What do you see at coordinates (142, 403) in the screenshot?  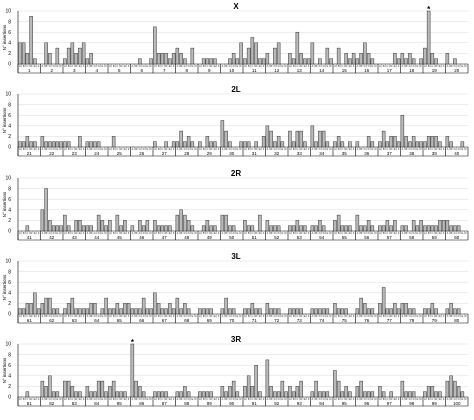 I see `division-label: 86` at bounding box center [142, 403].